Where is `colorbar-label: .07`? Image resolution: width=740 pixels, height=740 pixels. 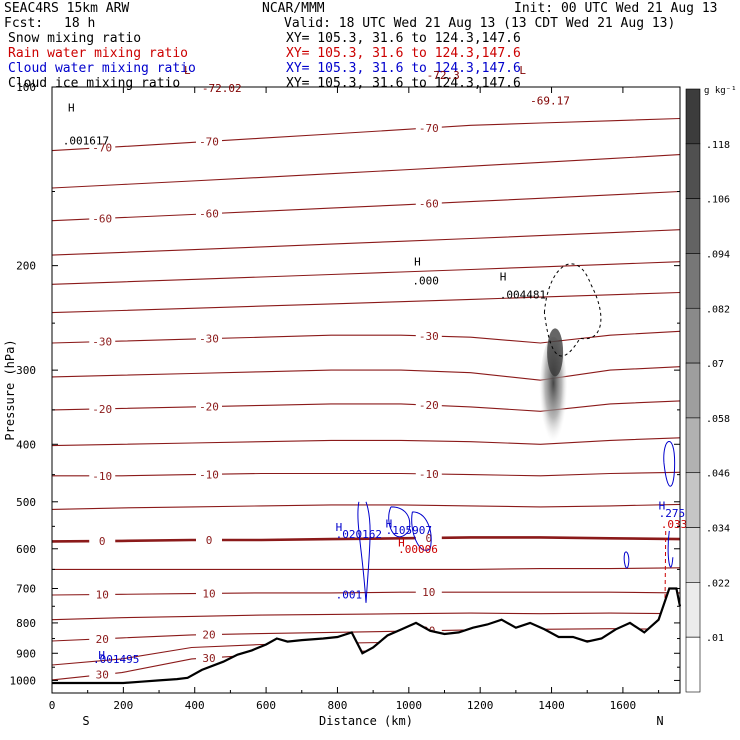
colorbar-label: .07 is located at coordinates (715, 364).